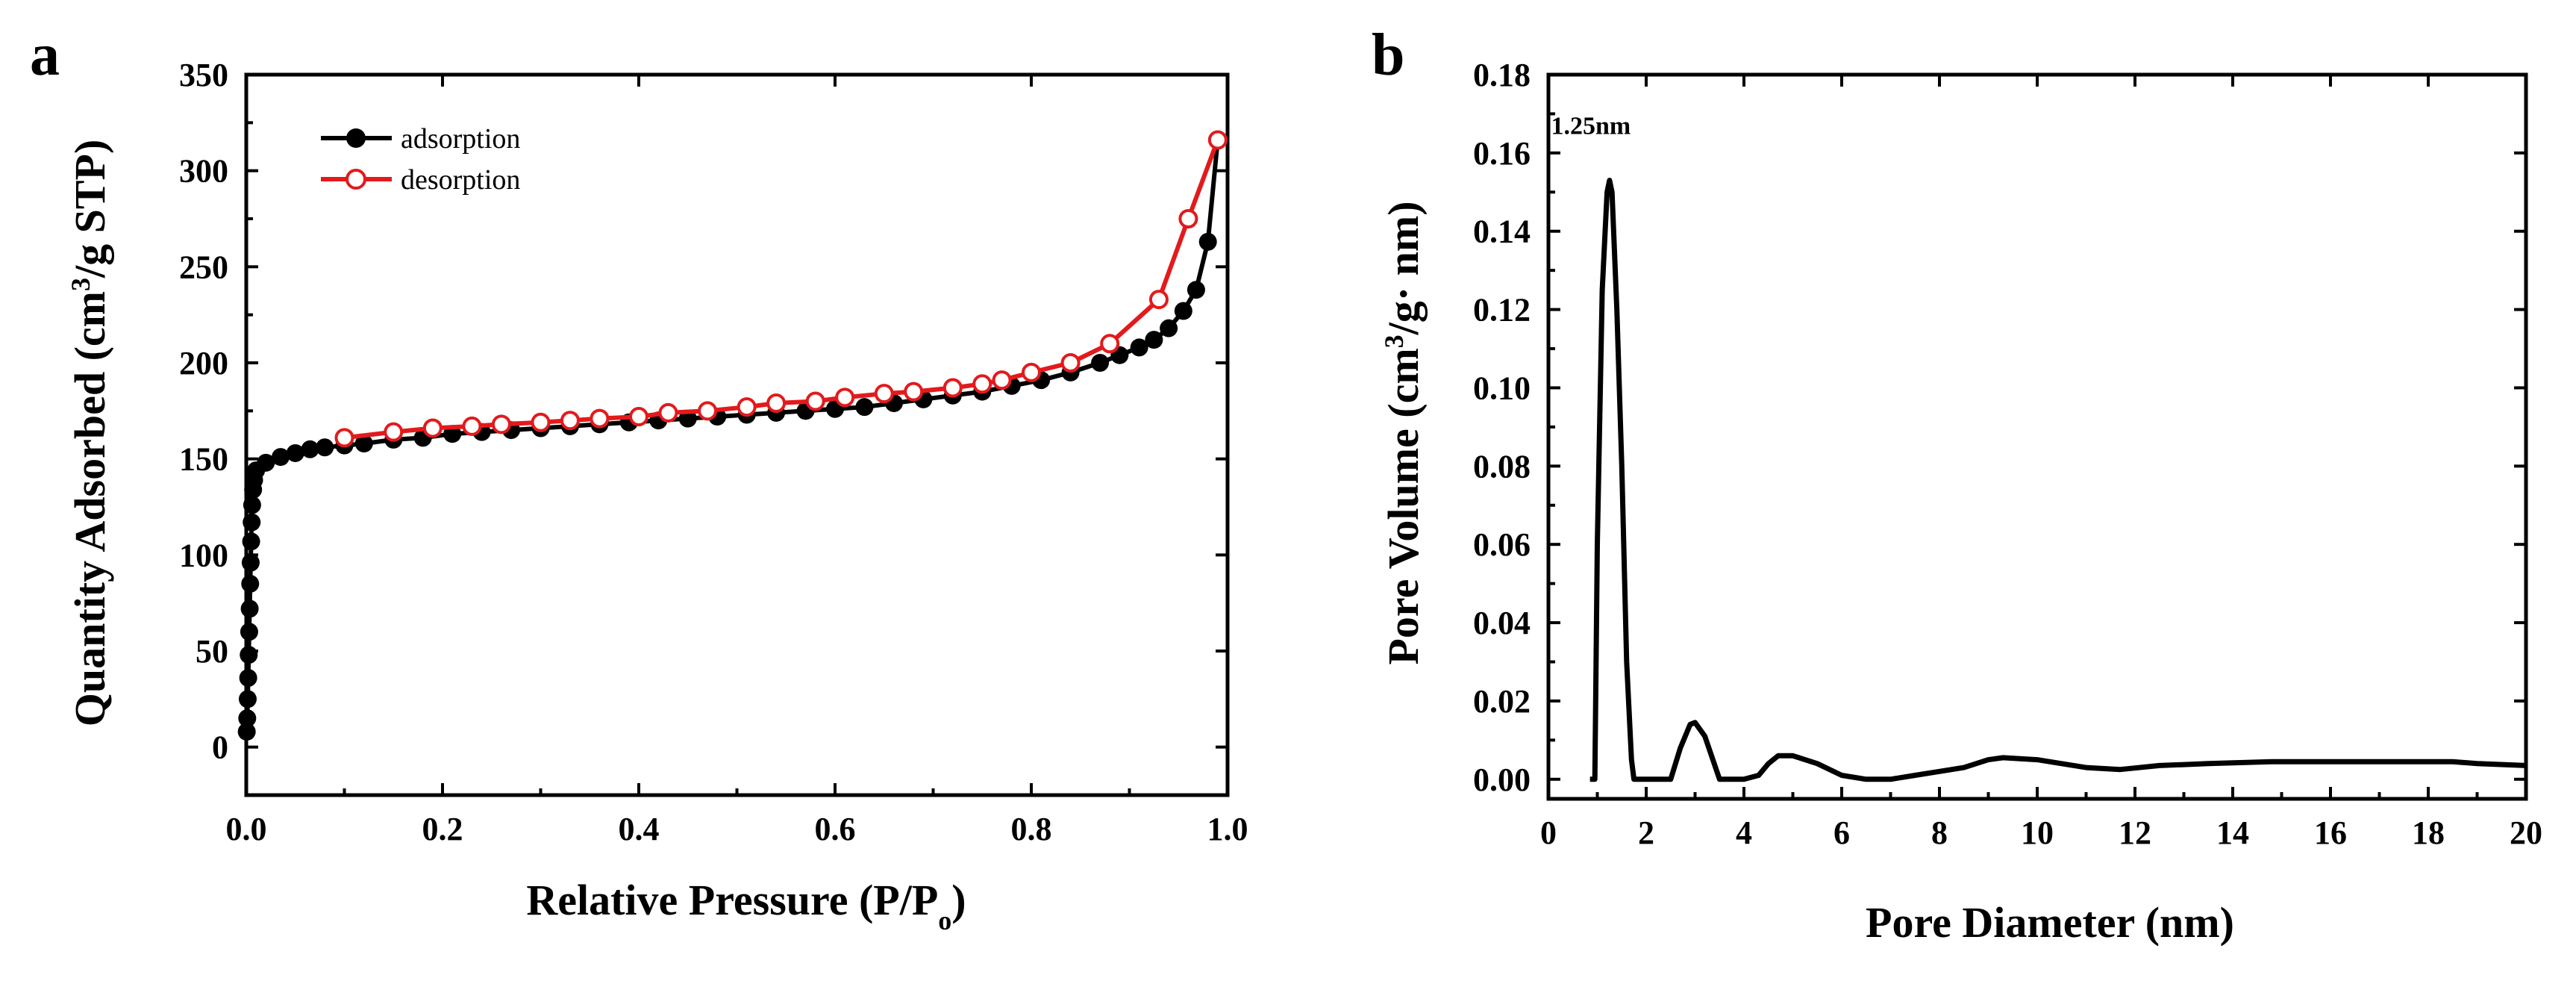 The image size is (2576, 981). What do you see at coordinates (835, 829) in the screenshot?
I see `x-tick-label: 0.6` at bounding box center [835, 829].